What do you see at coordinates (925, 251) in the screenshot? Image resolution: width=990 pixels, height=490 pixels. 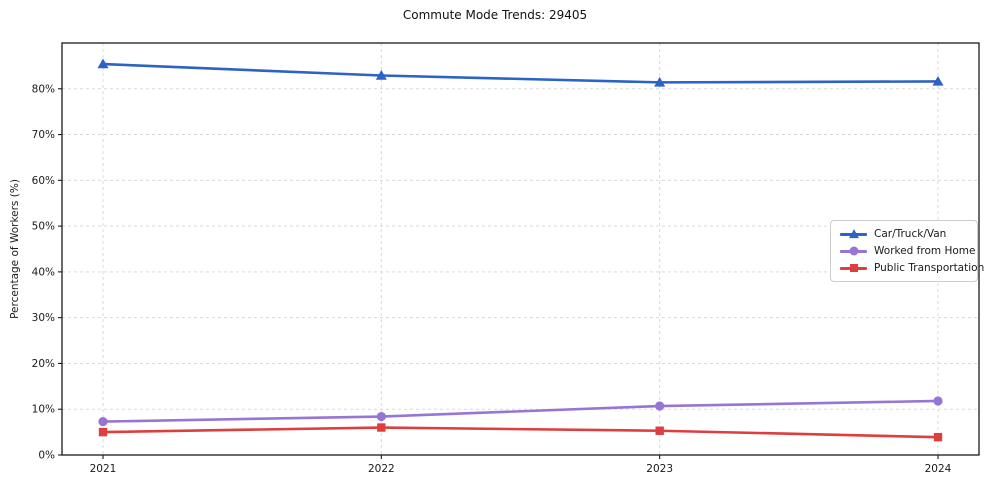 I see `legend-label: Worked from Home` at bounding box center [925, 251].